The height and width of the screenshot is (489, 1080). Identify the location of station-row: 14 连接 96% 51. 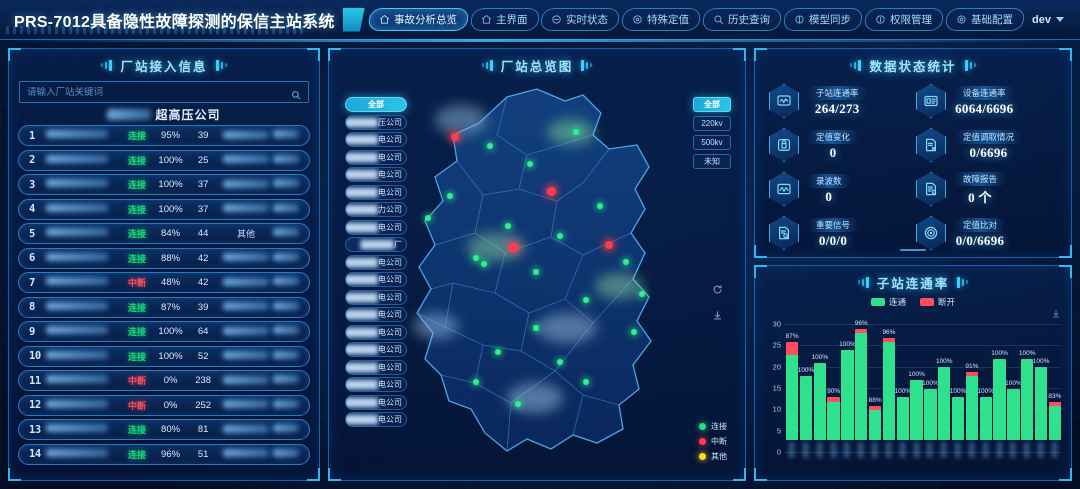
(164, 454).